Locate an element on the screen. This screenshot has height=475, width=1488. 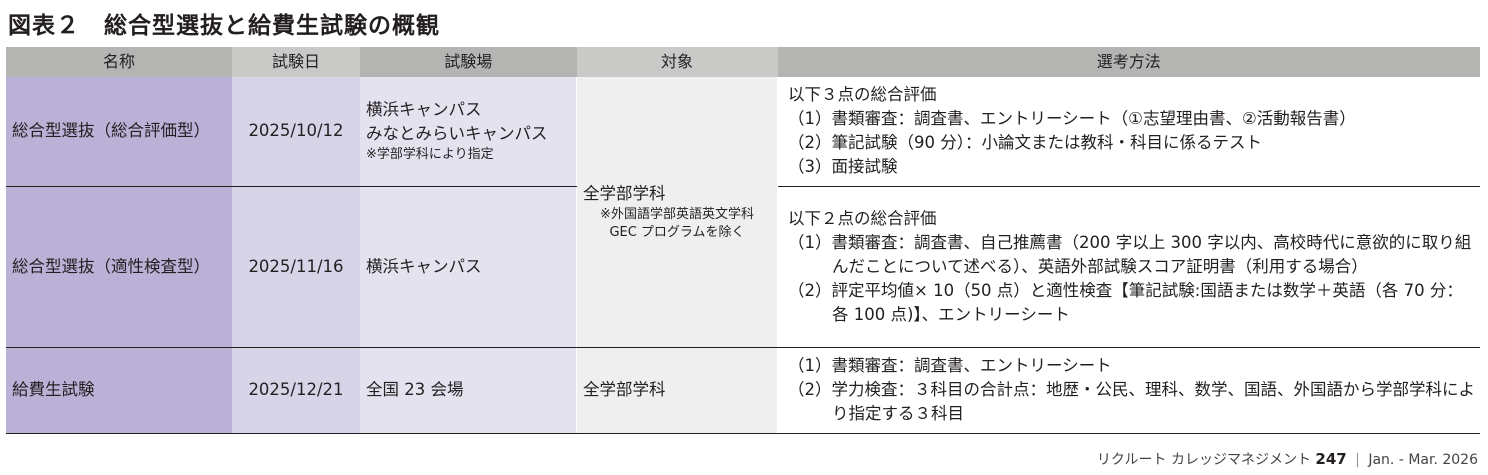
target-note: ※外国語学部英語英文学科 is located at coordinates (677, 214).